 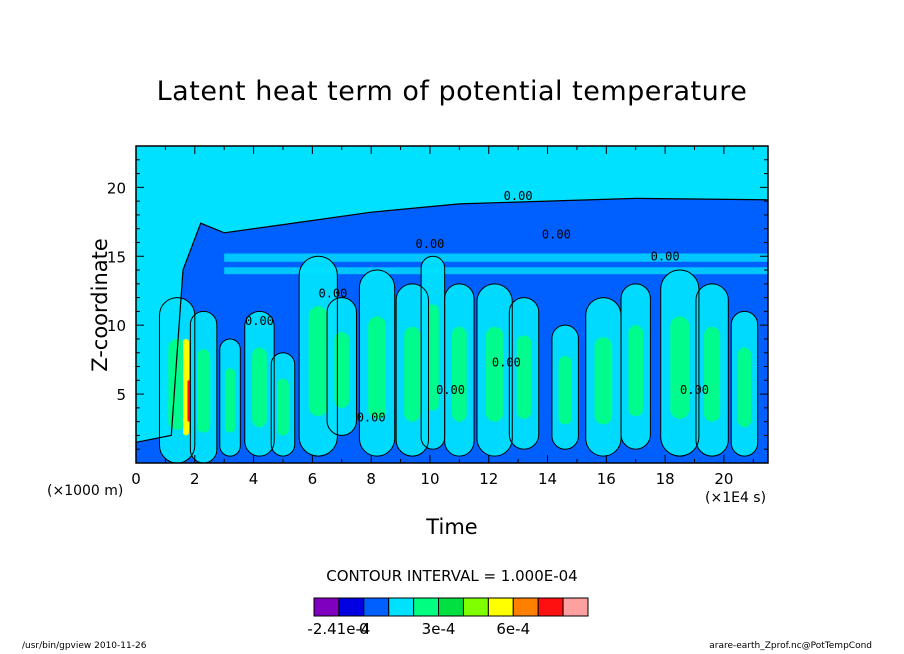 I want to click on x-tick-label: 10, so click(x=429, y=479).